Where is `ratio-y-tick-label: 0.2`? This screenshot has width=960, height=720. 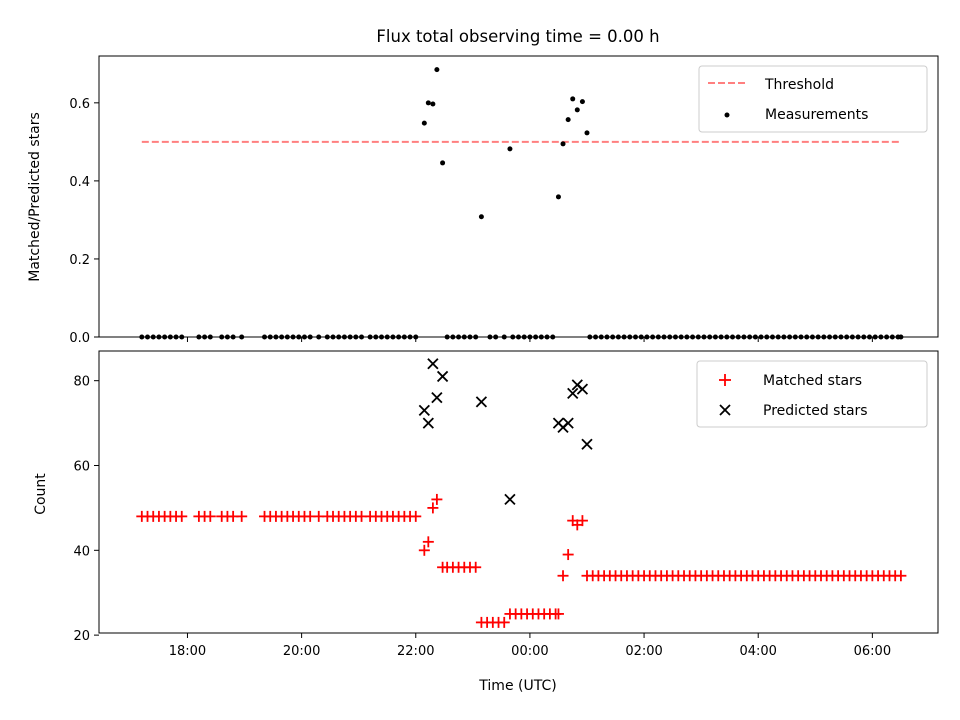 ratio-y-tick-label: 0.2 is located at coordinates (79, 260).